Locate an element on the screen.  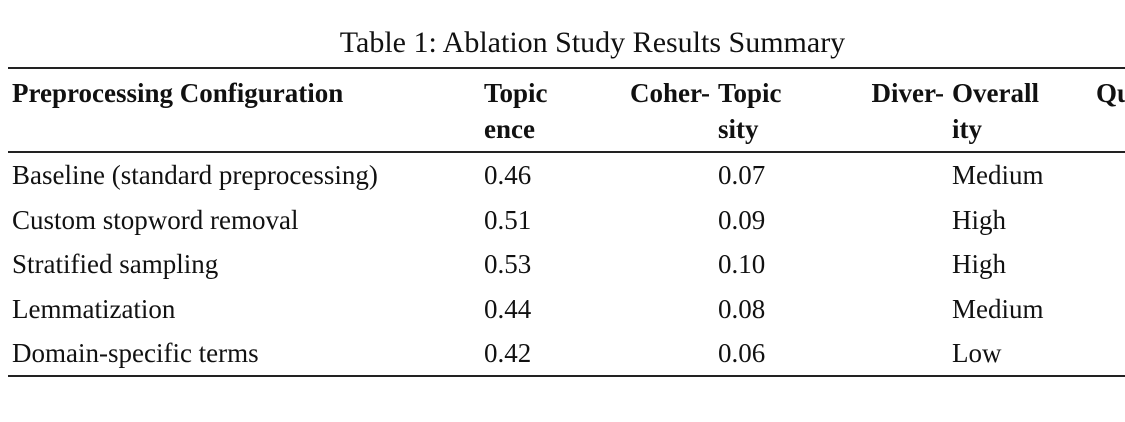
table-cell: 0.42 is located at coordinates (508, 353).